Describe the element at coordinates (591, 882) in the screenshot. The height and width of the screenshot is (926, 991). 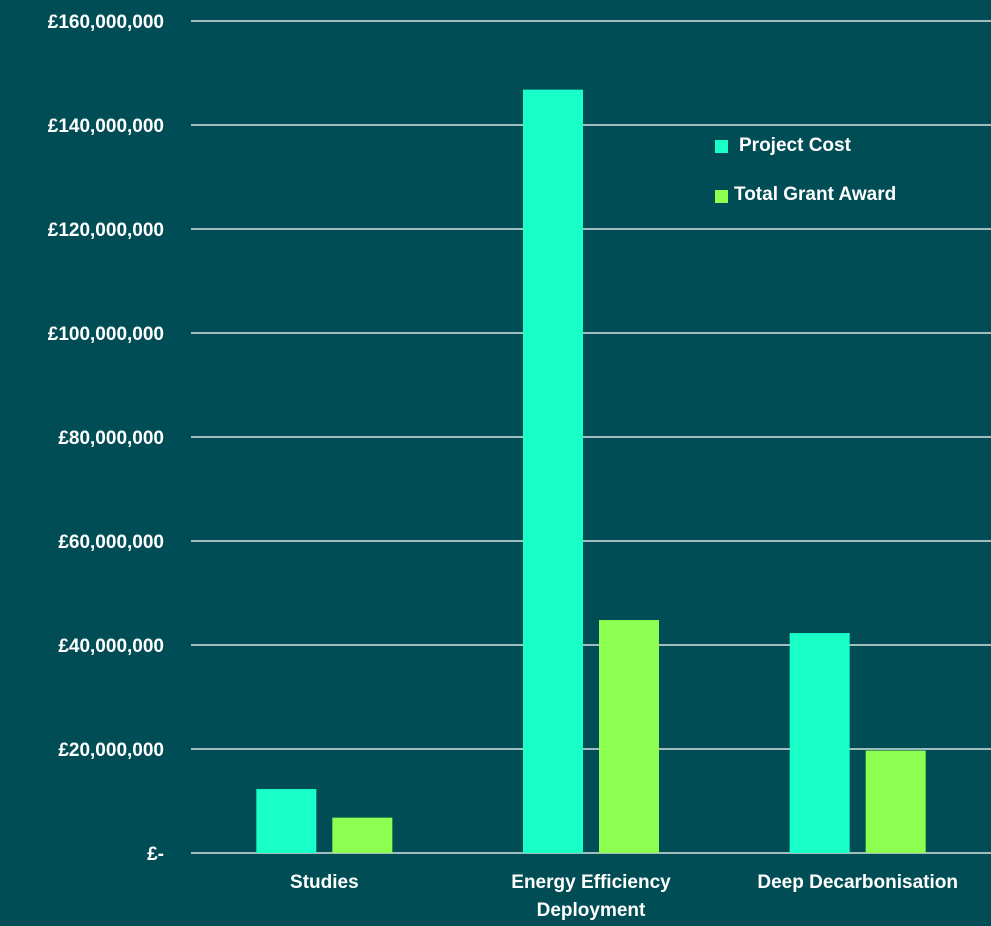
I see `x-category-label: Energy Efficiency` at that location.